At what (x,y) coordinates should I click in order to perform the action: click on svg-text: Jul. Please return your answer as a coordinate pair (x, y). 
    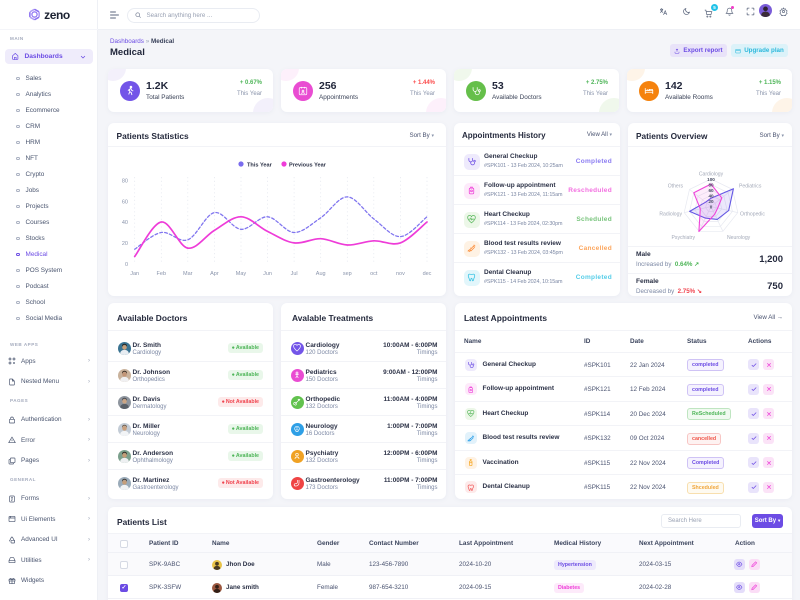
    Looking at the image, I should click on (294, 274).